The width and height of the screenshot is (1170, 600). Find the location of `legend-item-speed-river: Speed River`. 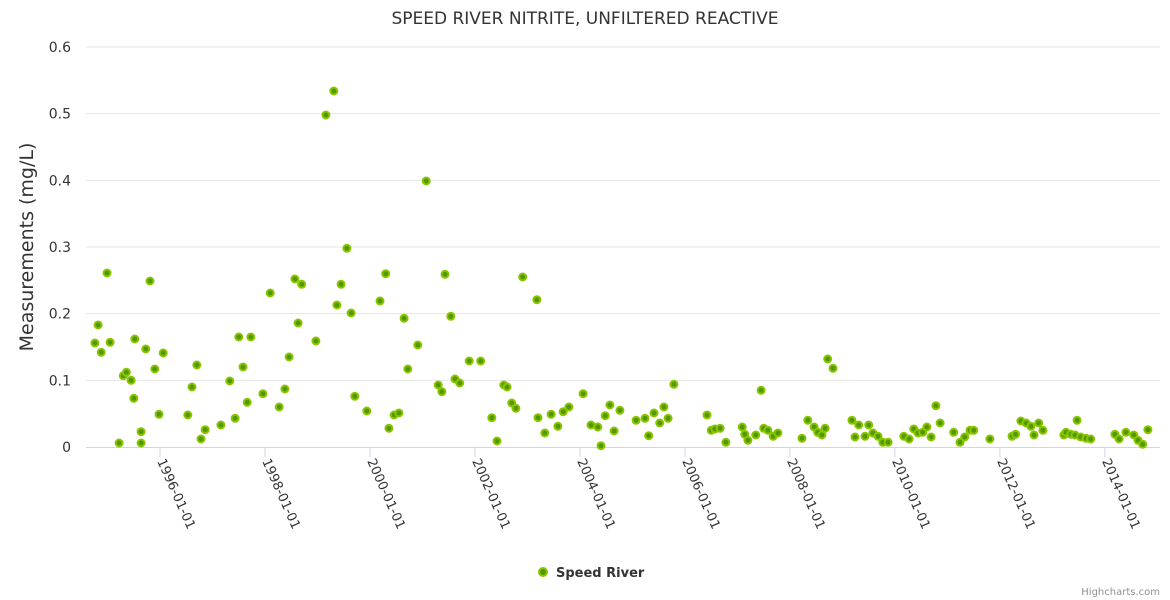

legend-item-speed-river: Speed River is located at coordinates (591, 573).